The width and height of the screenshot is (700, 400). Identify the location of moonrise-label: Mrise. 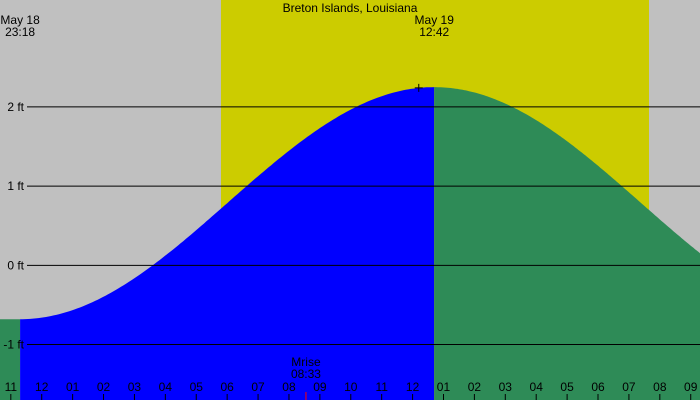
(306, 362).